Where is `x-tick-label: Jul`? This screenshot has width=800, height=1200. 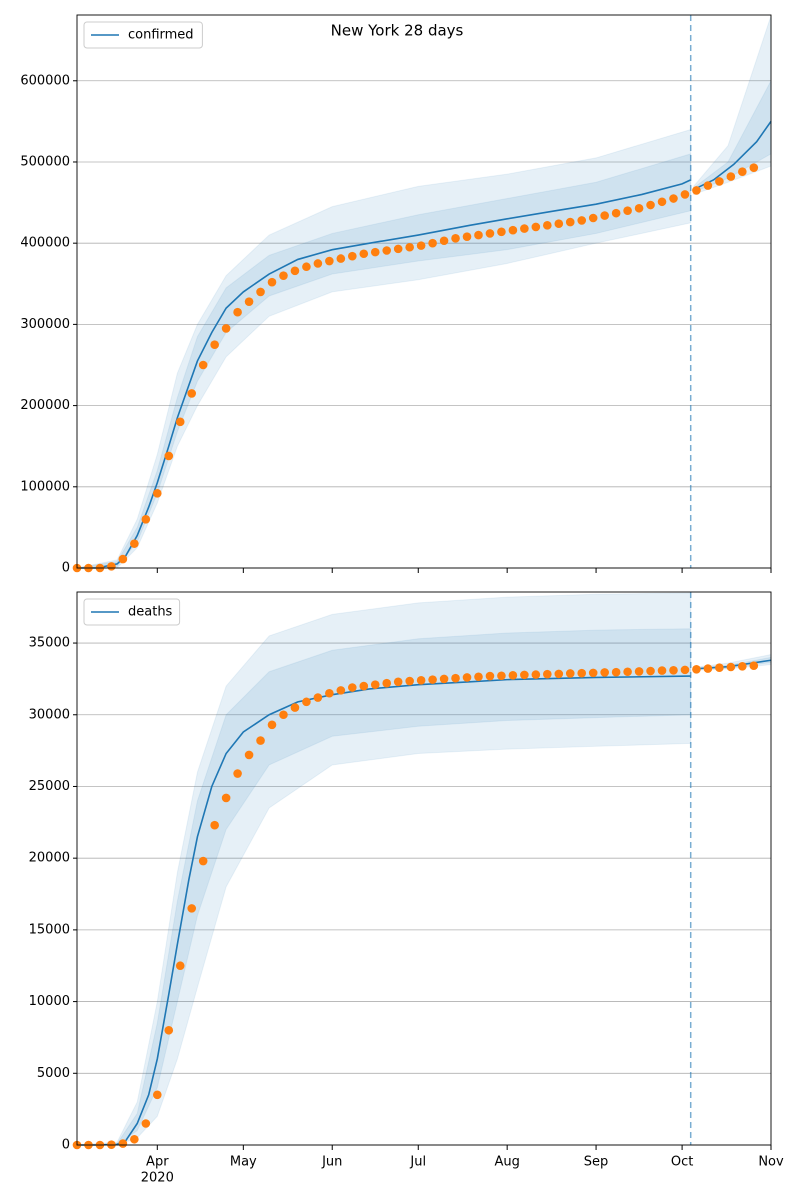
x-tick-label: Jul is located at coordinates (417, 1162).